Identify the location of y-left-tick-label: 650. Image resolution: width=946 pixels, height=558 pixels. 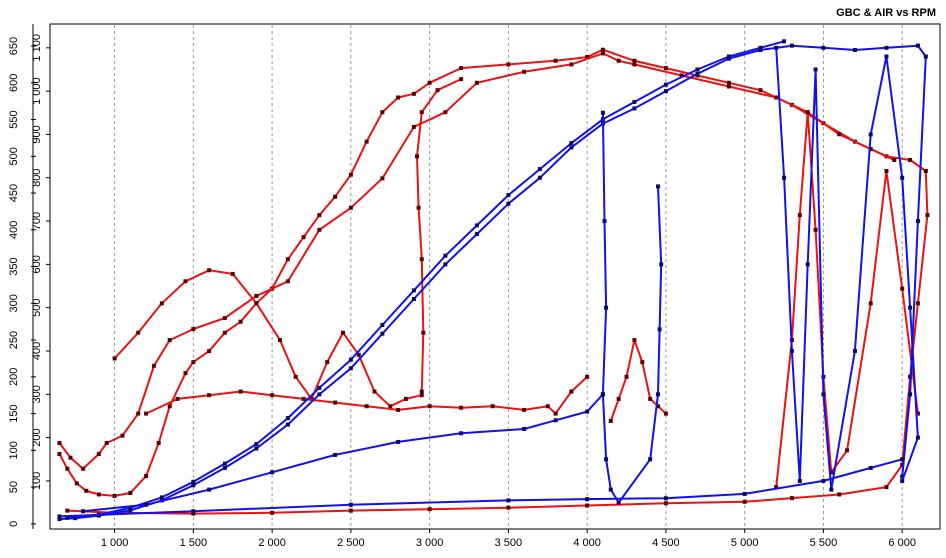
(14, 46).